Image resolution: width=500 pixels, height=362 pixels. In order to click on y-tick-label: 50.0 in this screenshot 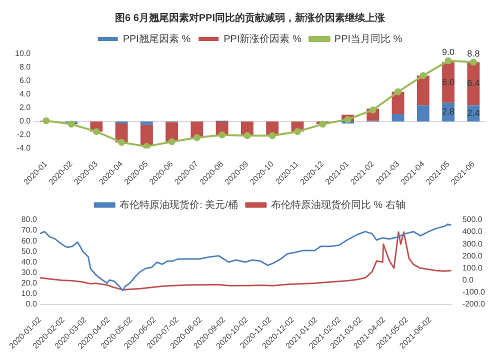, I will do `click(29, 251)`.